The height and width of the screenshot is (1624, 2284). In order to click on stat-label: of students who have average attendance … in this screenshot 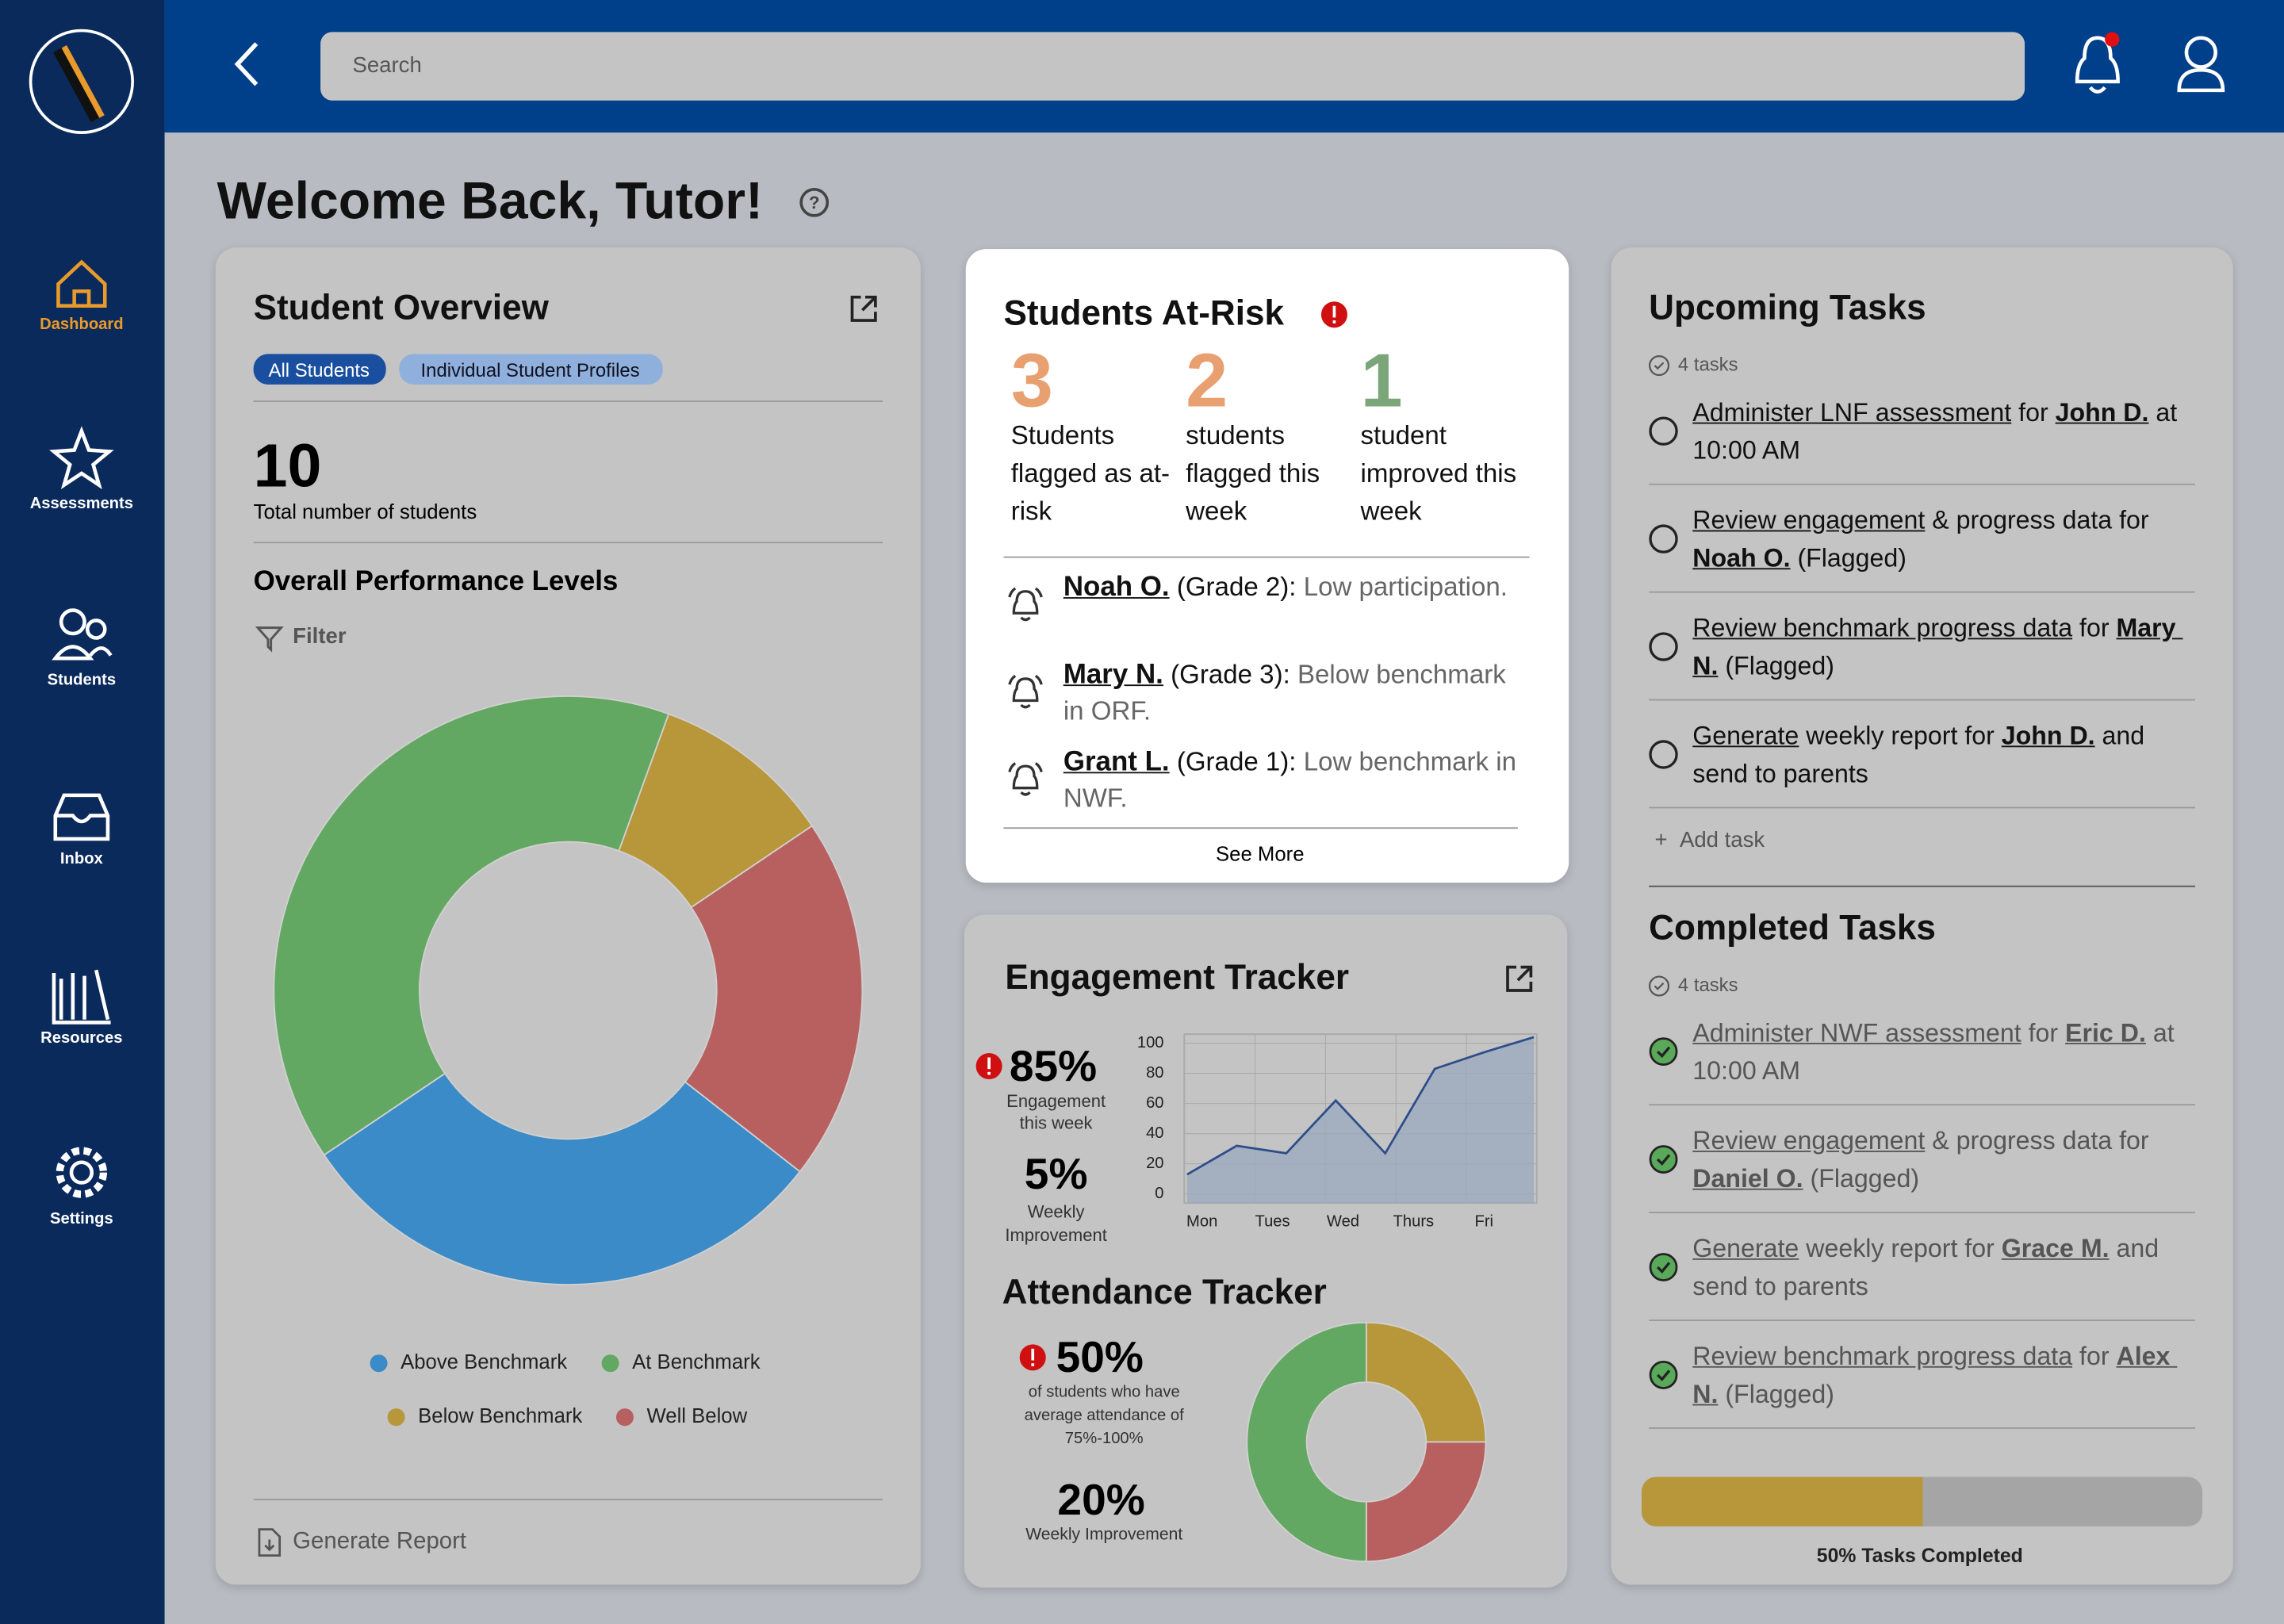, I will do `click(1104, 1415)`.